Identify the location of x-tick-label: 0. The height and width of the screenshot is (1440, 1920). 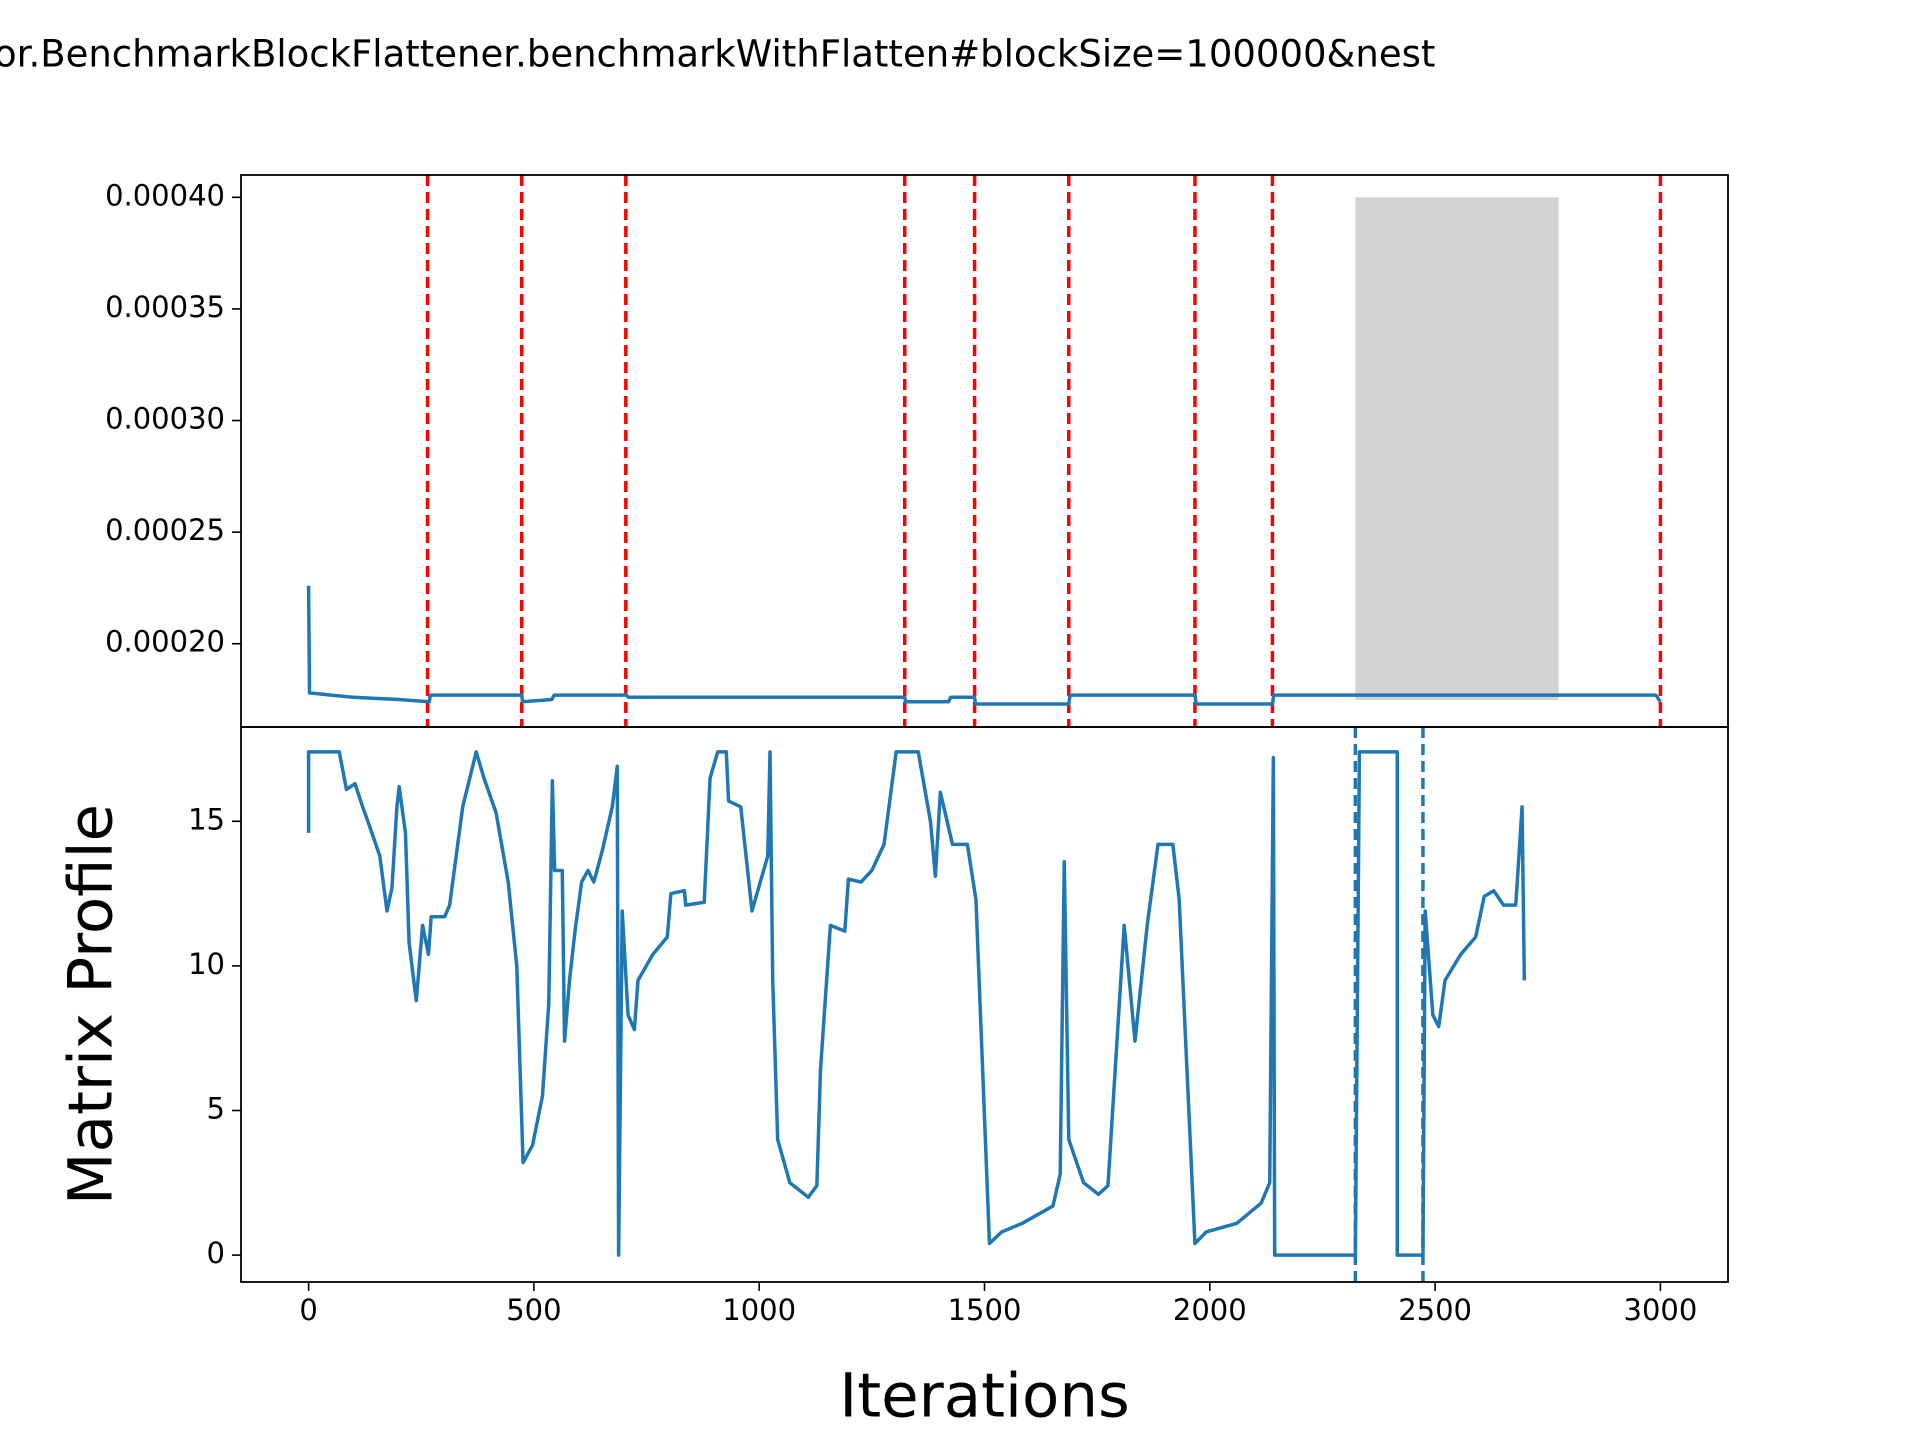
(308, 1310).